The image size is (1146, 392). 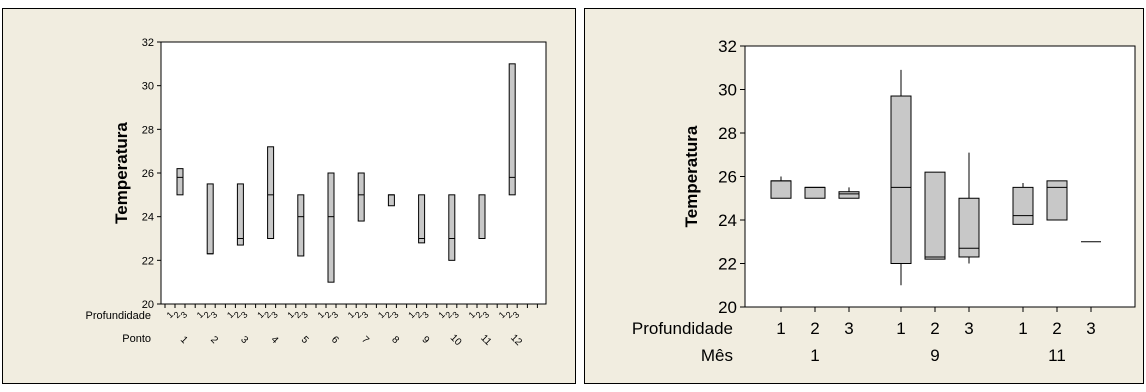 What do you see at coordinates (717, 355) in the screenshot?
I see `row-label-mes: Mês` at bounding box center [717, 355].